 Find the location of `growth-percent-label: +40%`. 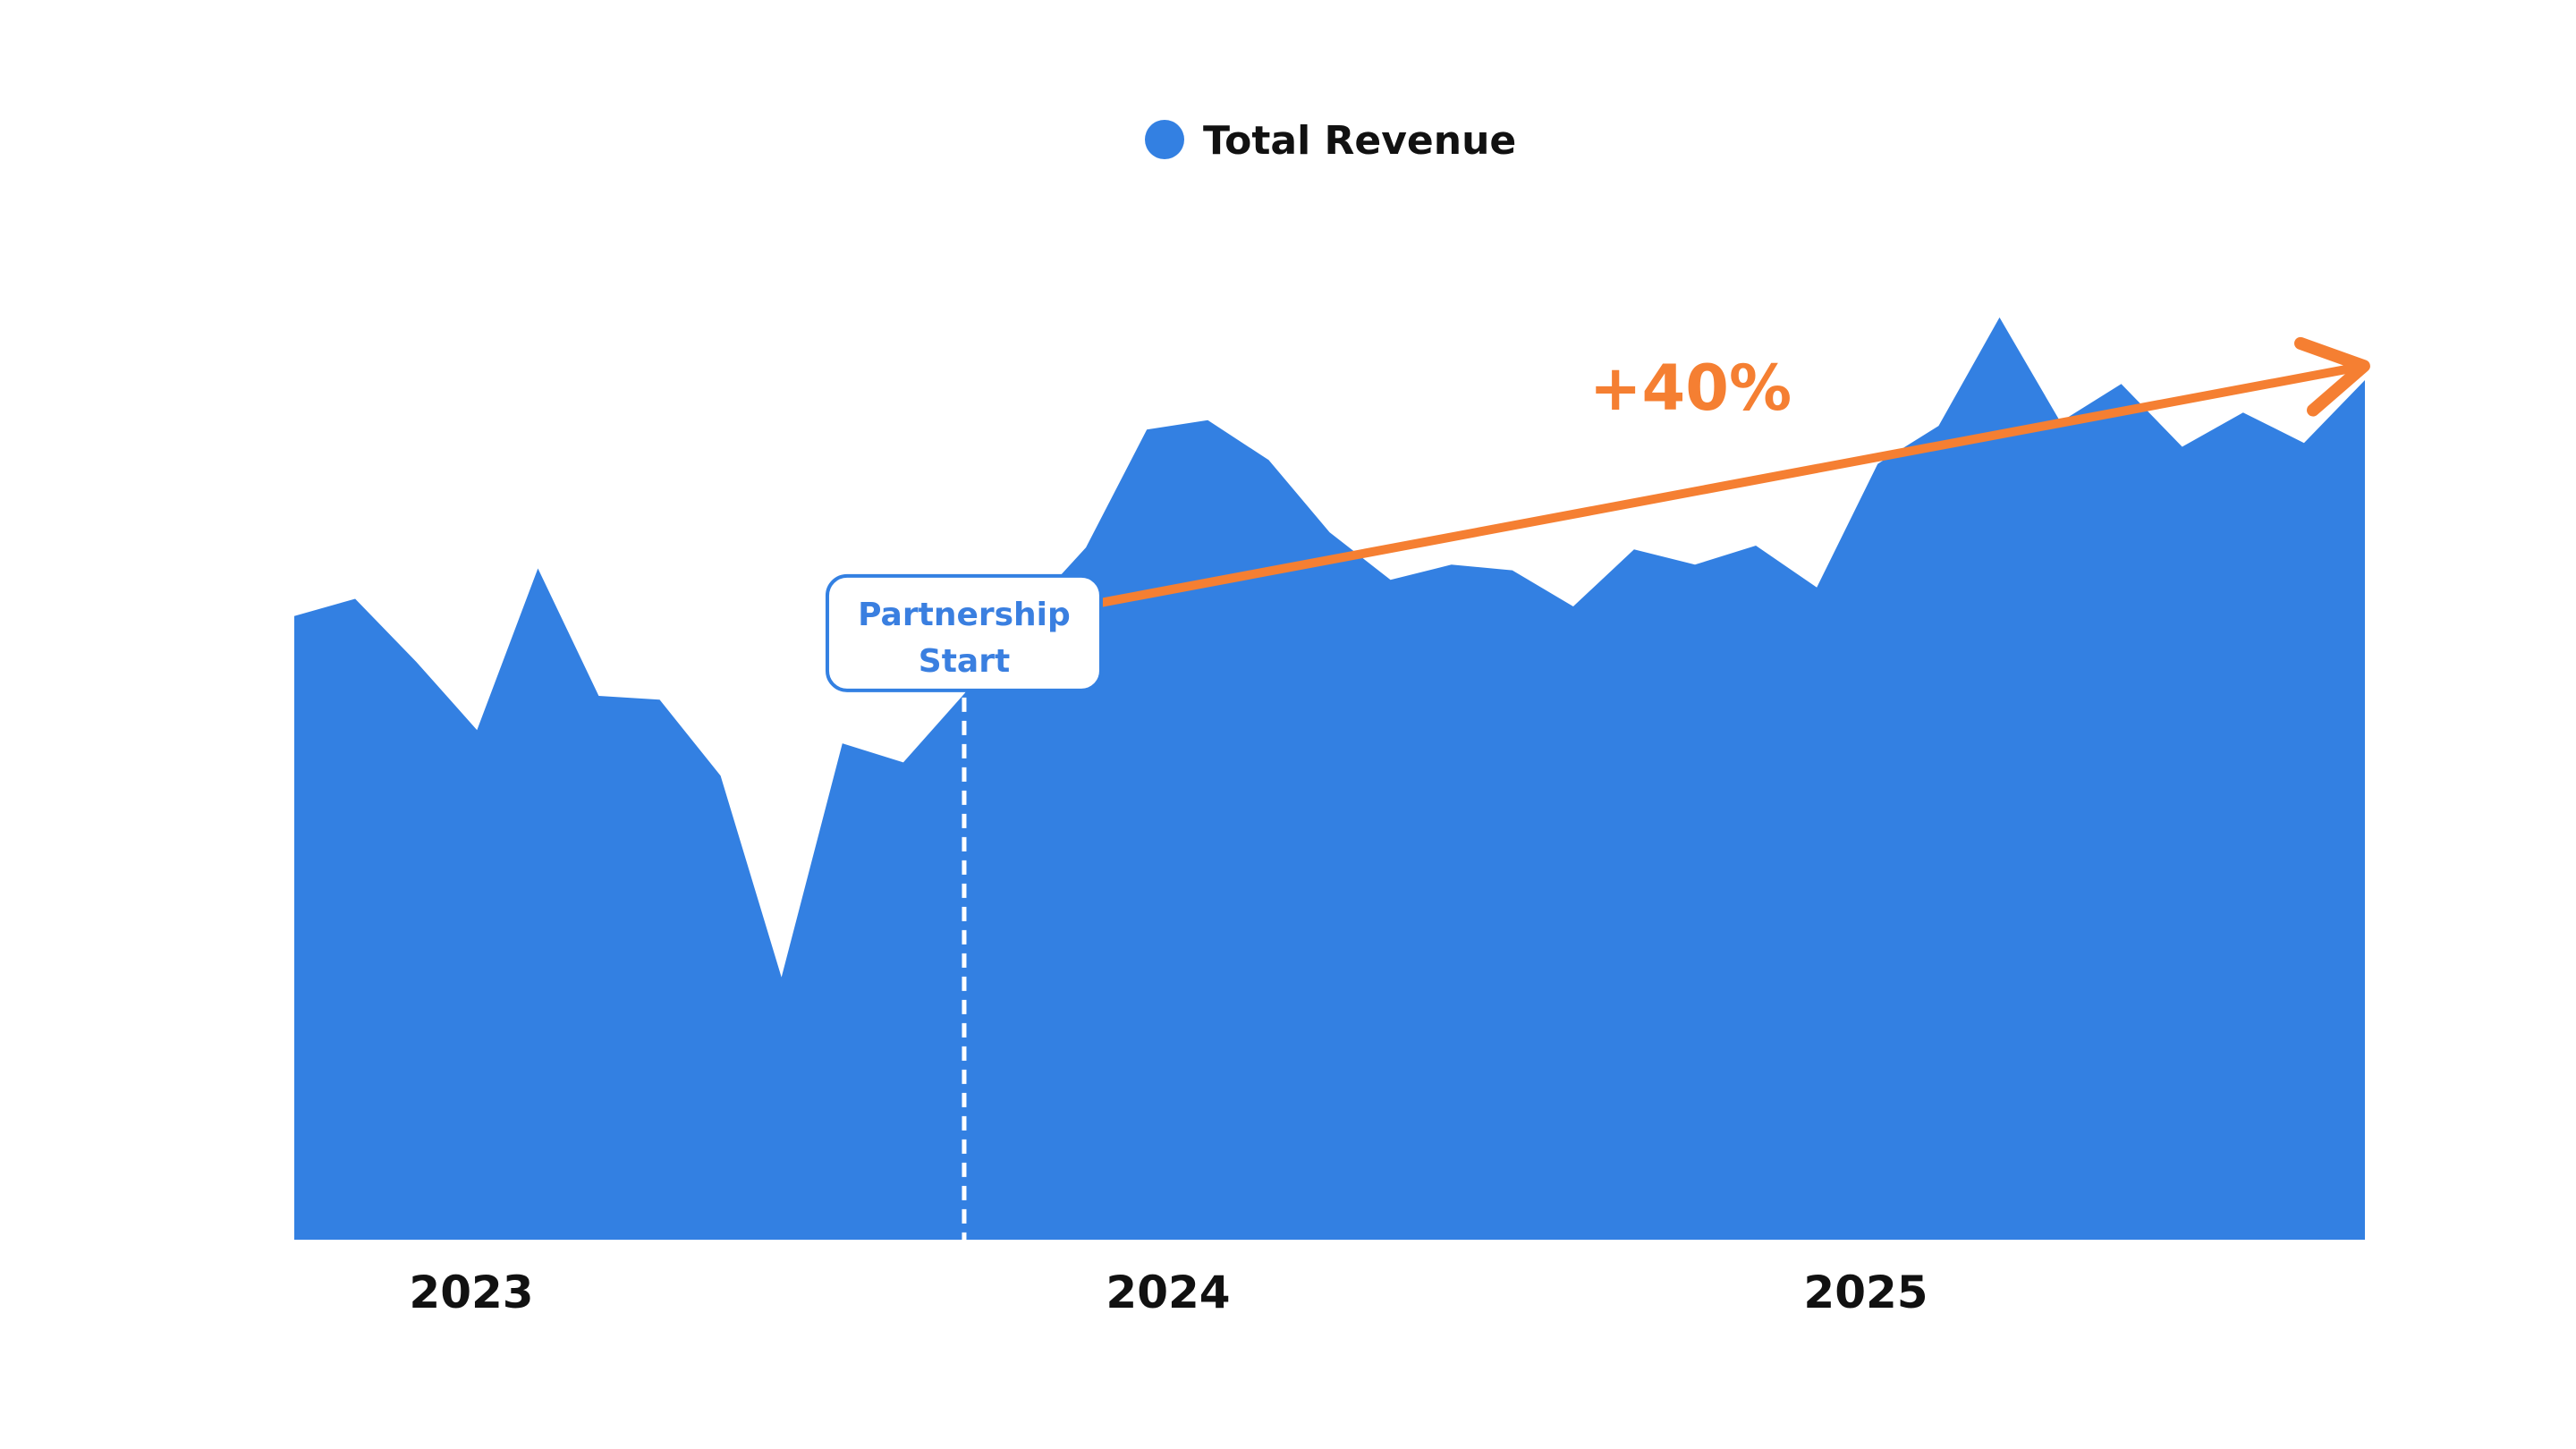

growth-percent-label: +40% is located at coordinates (1690, 388).